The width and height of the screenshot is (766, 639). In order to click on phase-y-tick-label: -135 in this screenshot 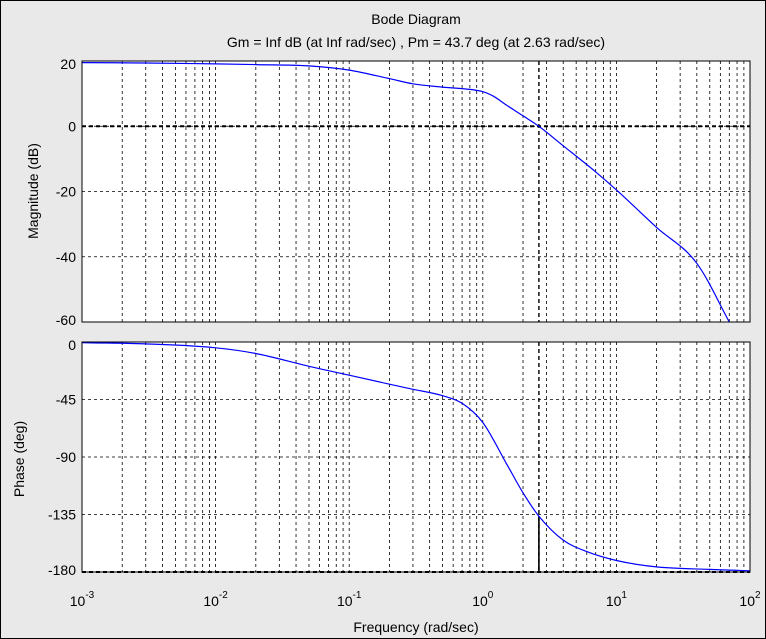, I will do `click(62, 515)`.